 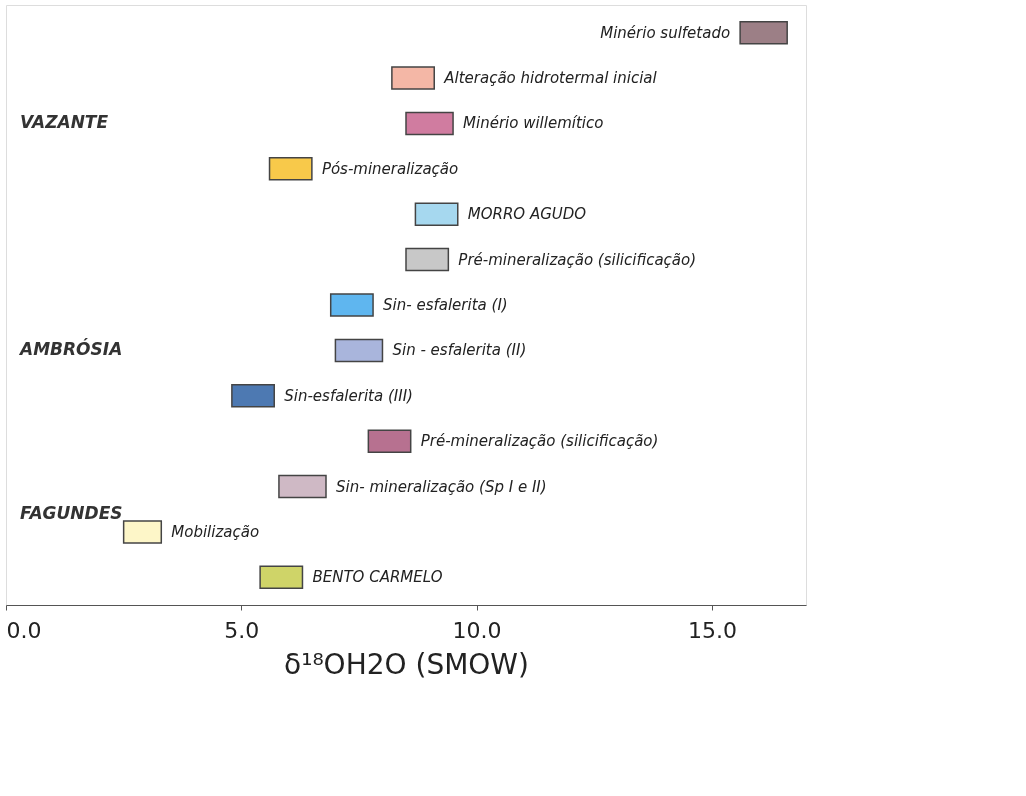 I want to click on y-tick-label: Mobilização, so click(x=215, y=531).